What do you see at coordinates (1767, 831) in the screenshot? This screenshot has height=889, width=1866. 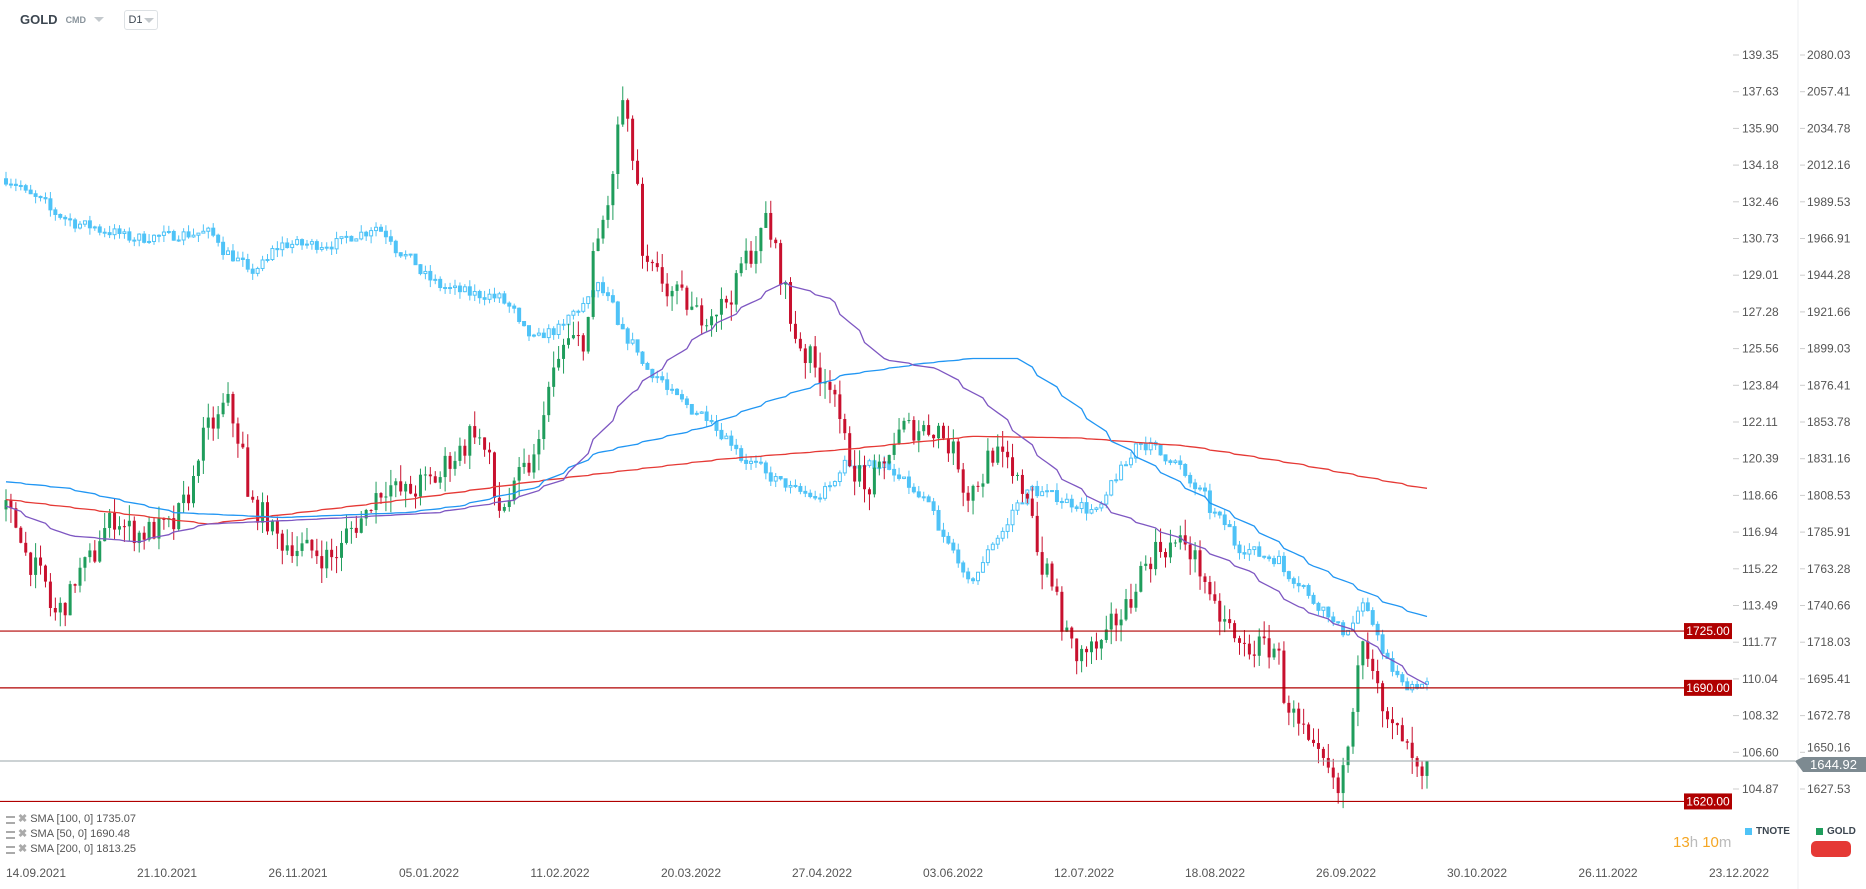 I see `legend-tnote: TNOTE` at bounding box center [1767, 831].